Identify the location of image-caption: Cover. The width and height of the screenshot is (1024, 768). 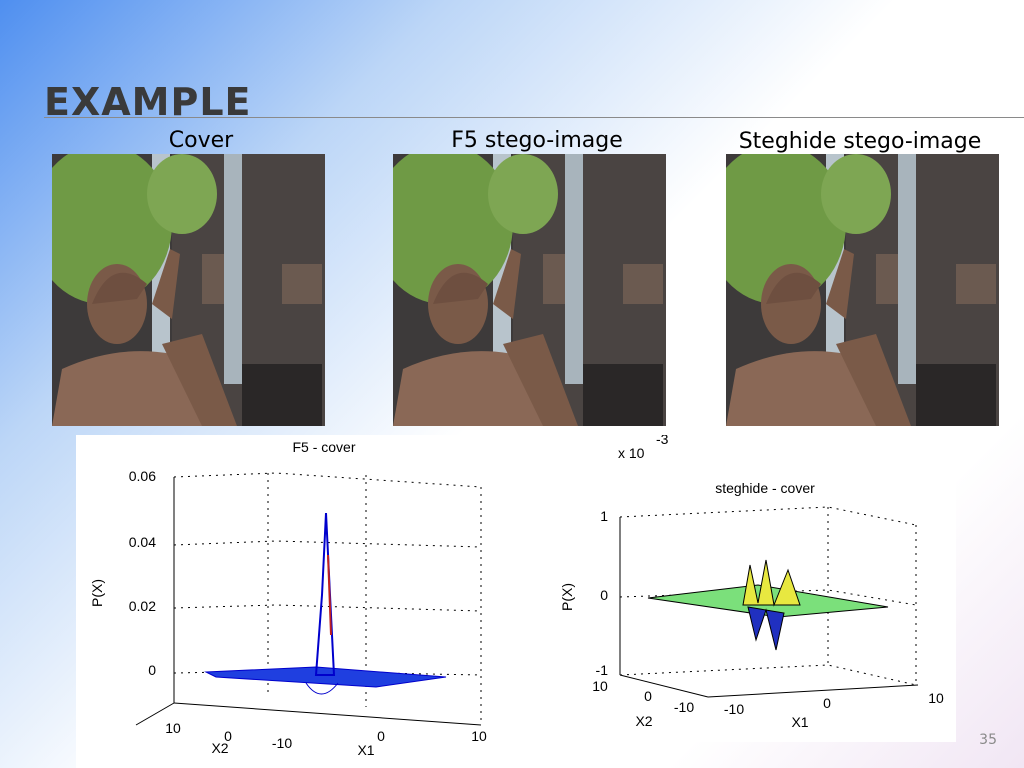
(201, 140).